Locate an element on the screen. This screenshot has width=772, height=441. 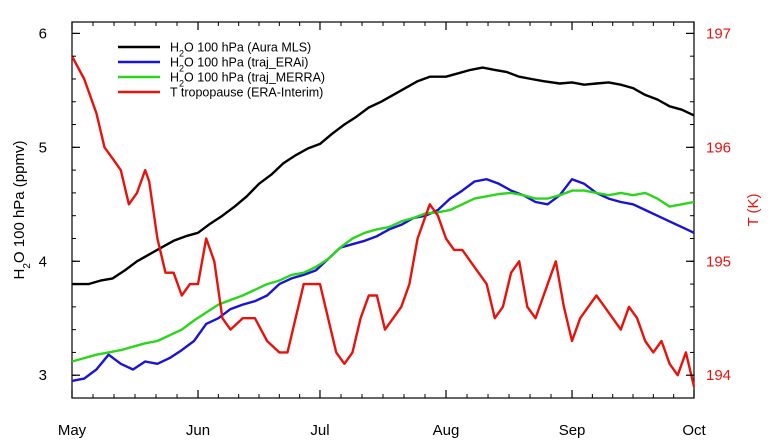
legend-label-0: H2O 100 hPa (Aura MLS) is located at coordinates (240, 50).